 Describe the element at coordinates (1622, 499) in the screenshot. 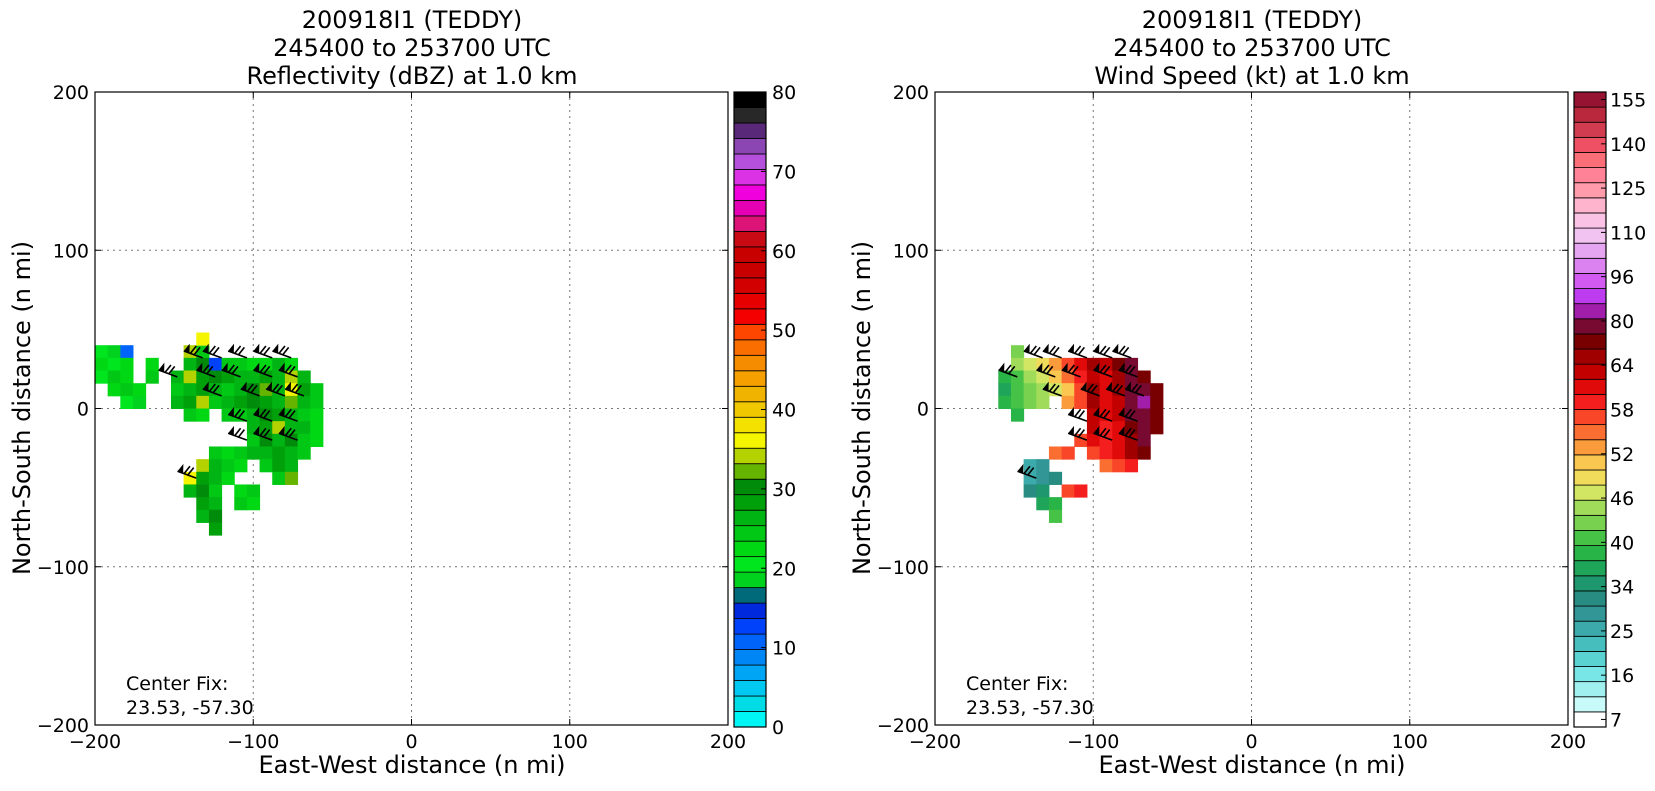

I see `colorbar-tick-label: 46` at that location.